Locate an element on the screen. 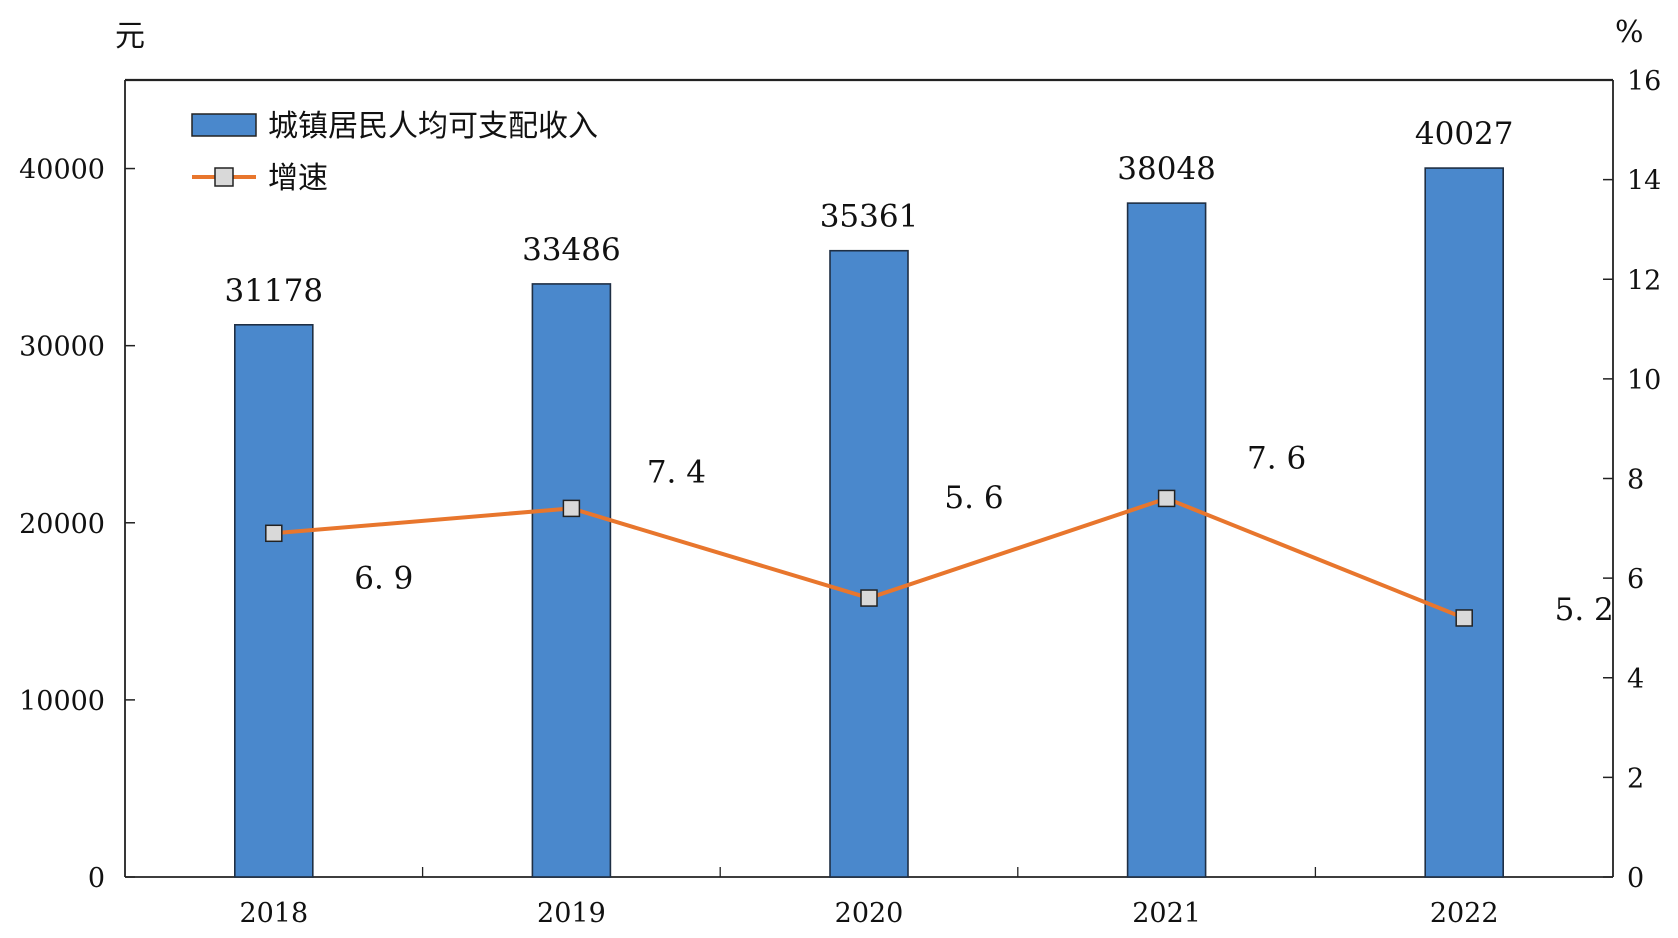 This screenshot has height=938, width=1678. legend-line-label: 增速 is located at coordinates (298, 178).